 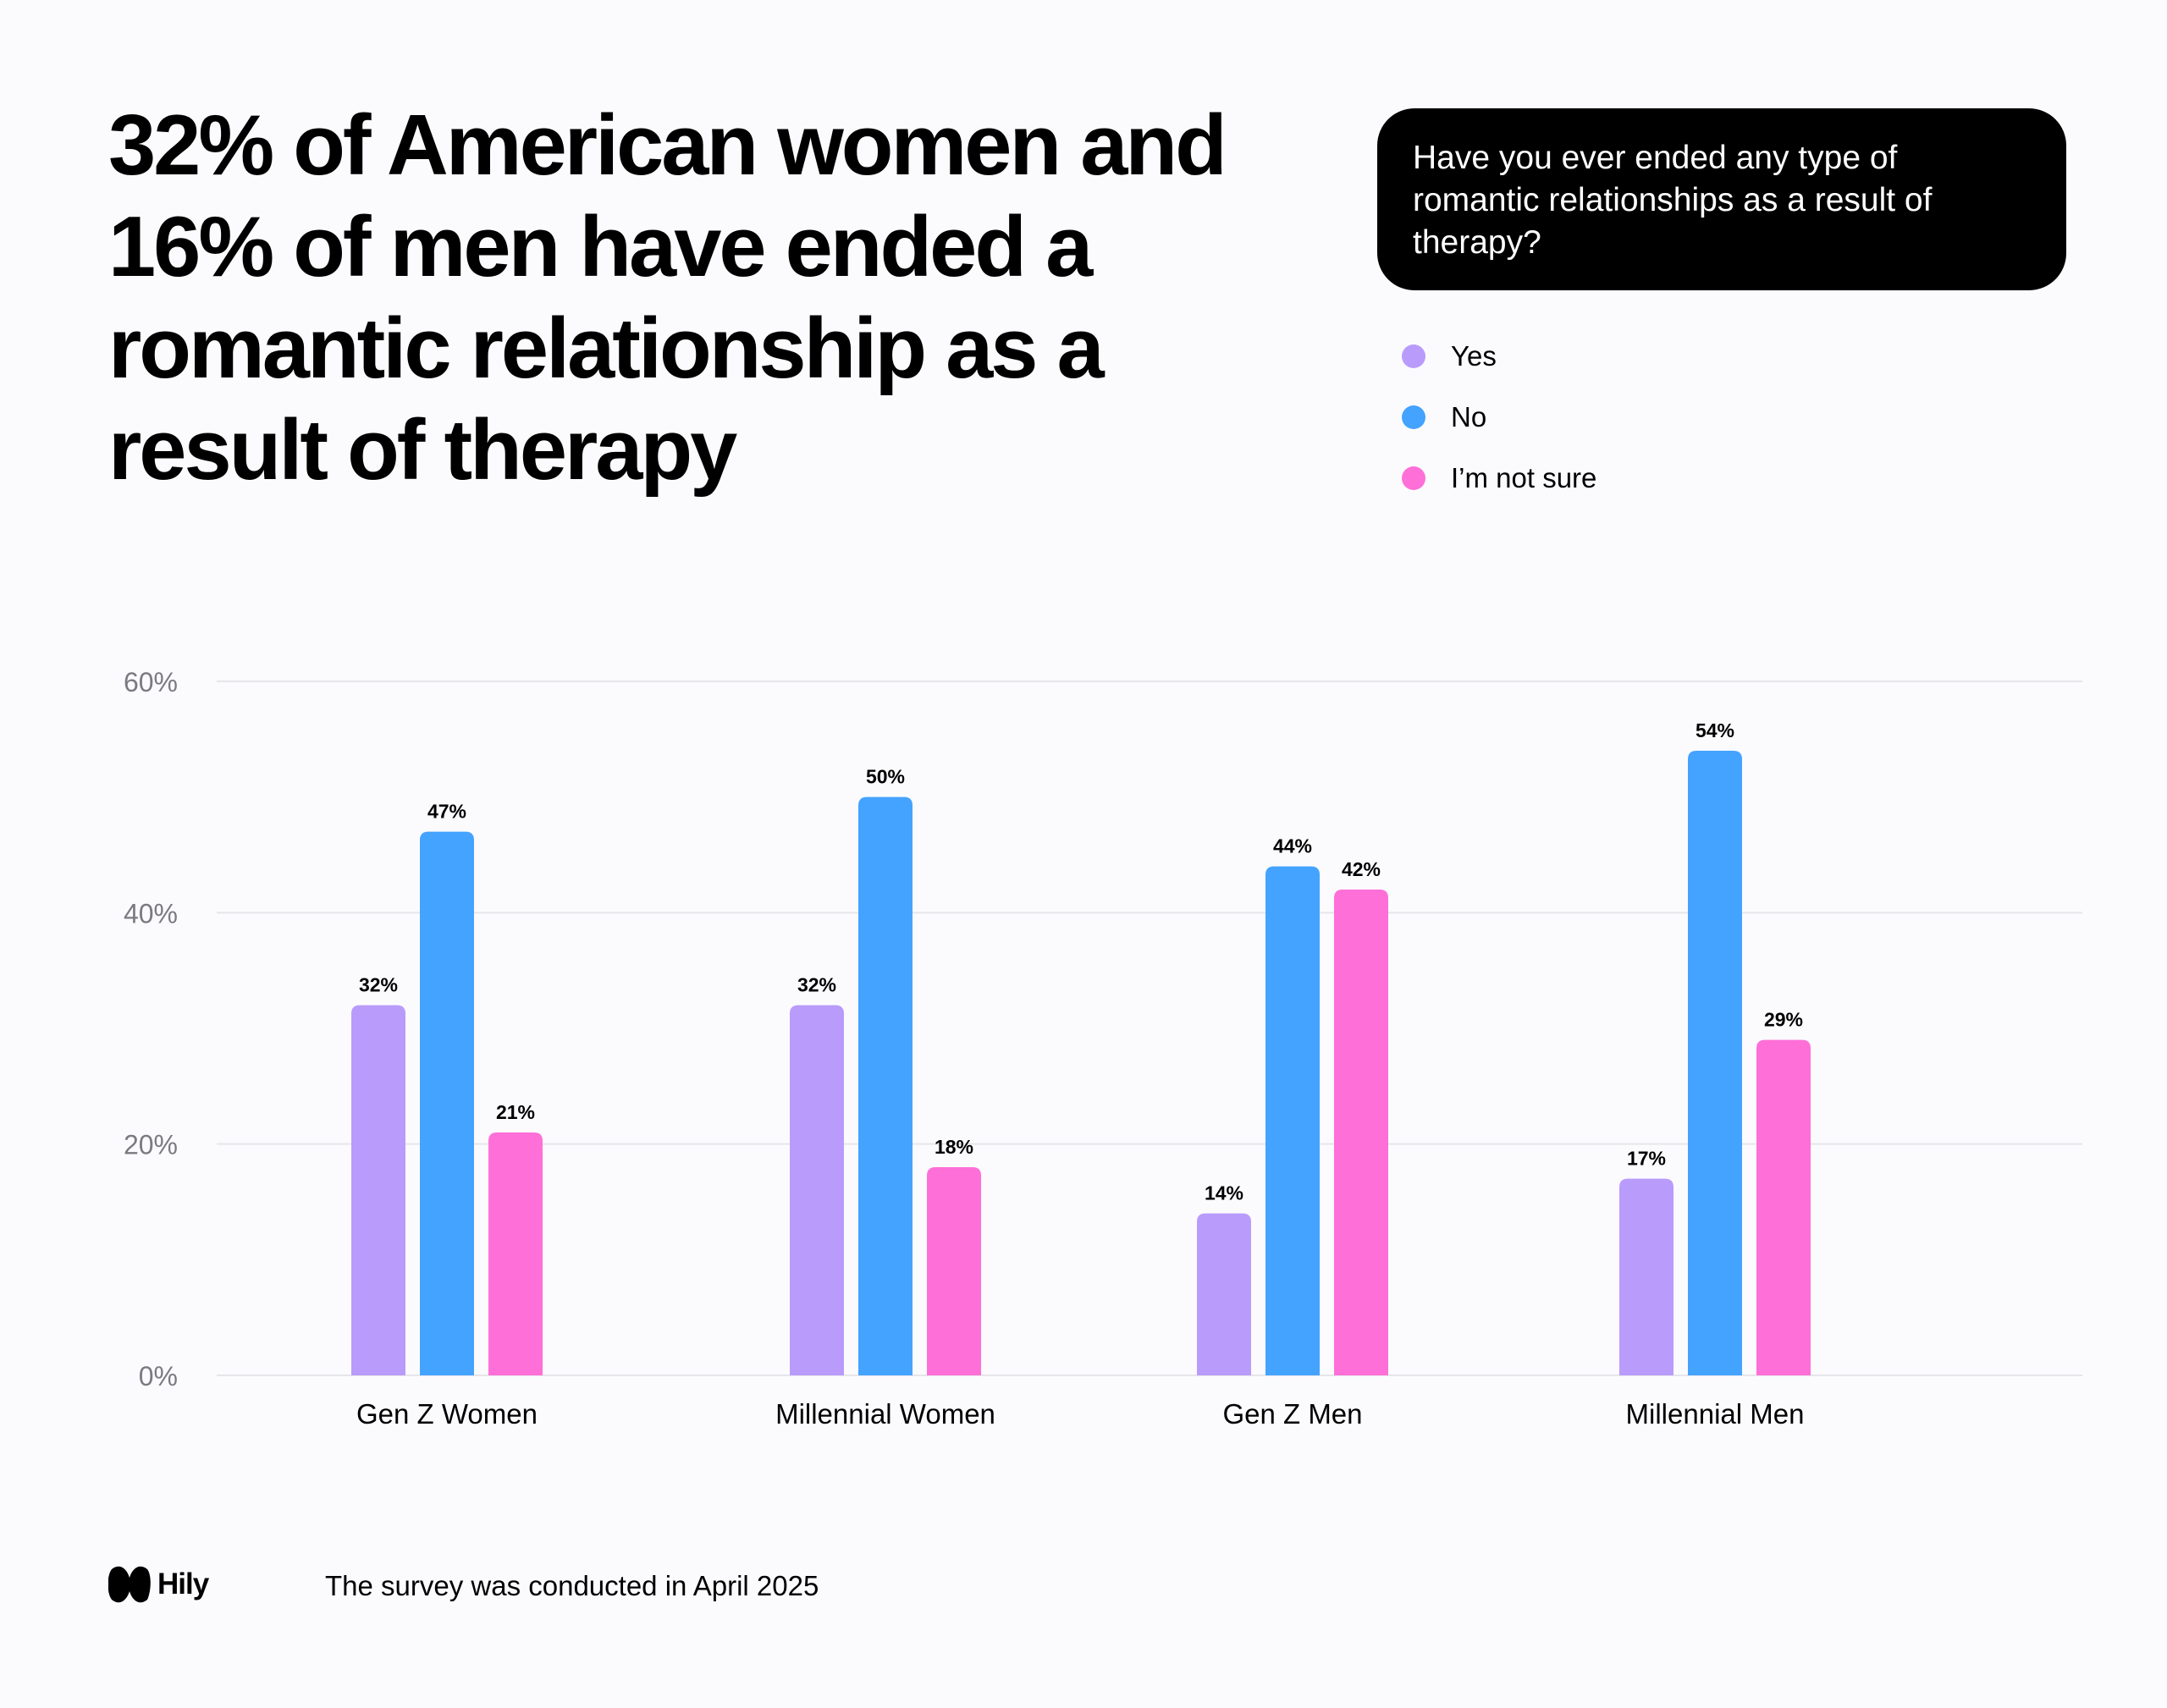 What do you see at coordinates (885, 1414) in the screenshot?
I see `x-tick-label: Millennial Women` at bounding box center [885, 1414].